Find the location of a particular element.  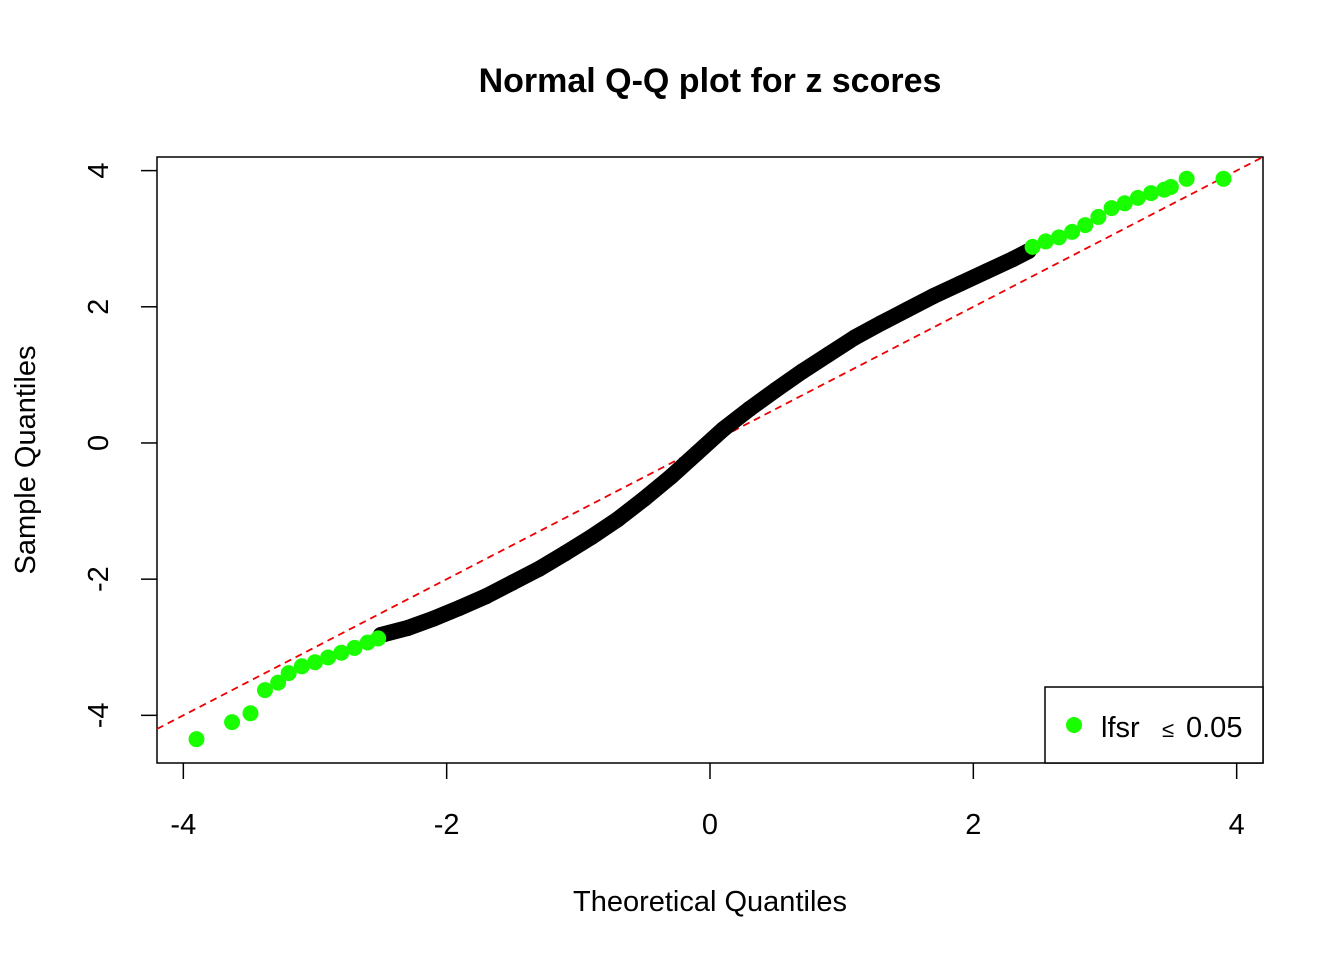

y-tick-label: -2 is located at coordinates (99, 579).